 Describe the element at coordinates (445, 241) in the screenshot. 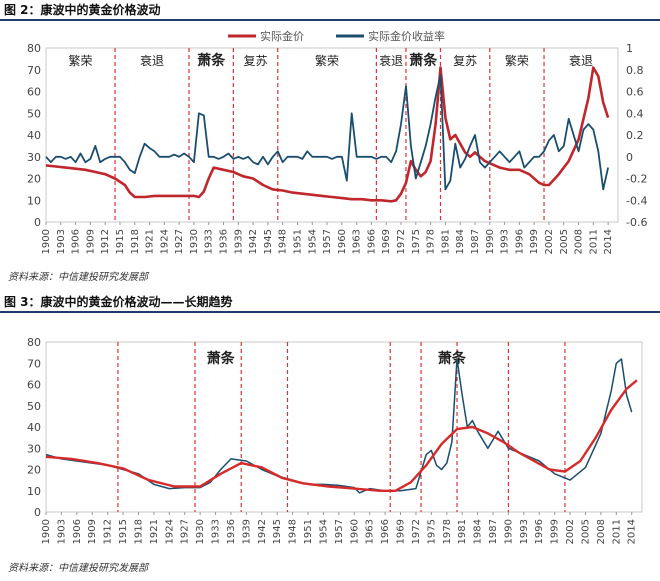

I see `x-tick-label: 1981` at that location.